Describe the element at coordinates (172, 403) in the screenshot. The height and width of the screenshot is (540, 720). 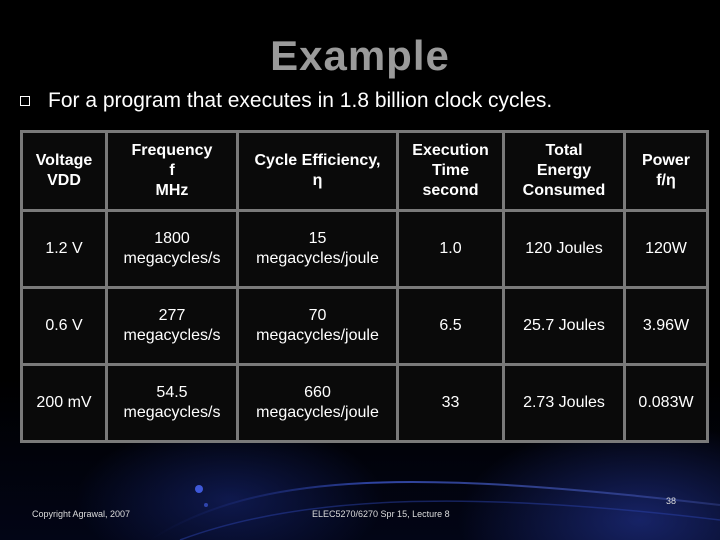
I see `cell-frequency: 54.5 megacycles/s` at that location.